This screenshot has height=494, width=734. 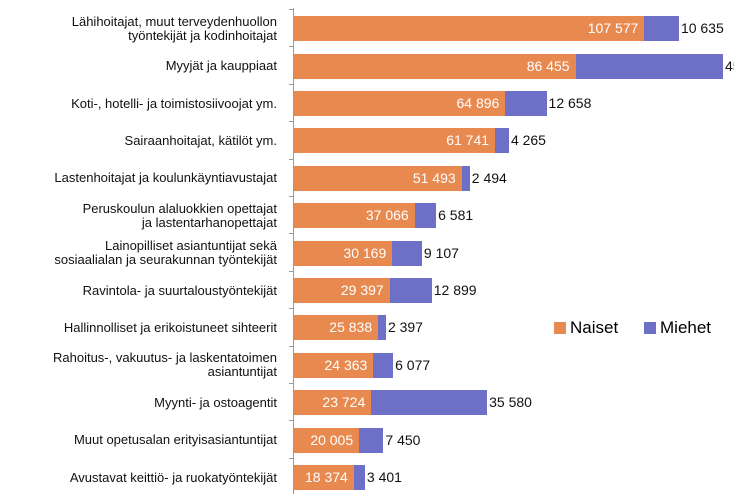 I want to click on legend-label: Miehet, so click(x=686, y=327).